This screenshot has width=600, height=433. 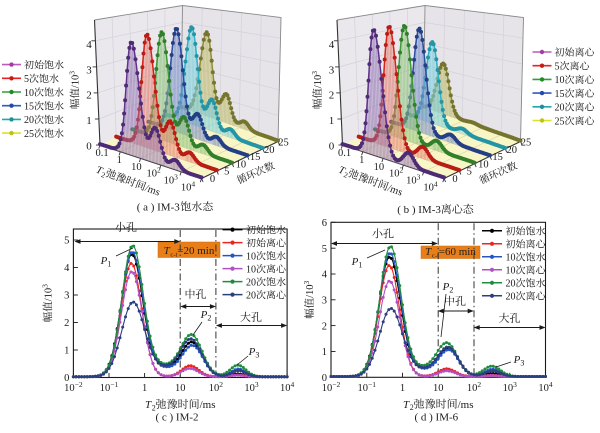 I want to click on svg-text: ( a ) IM-3, so click(x=159, y=208).